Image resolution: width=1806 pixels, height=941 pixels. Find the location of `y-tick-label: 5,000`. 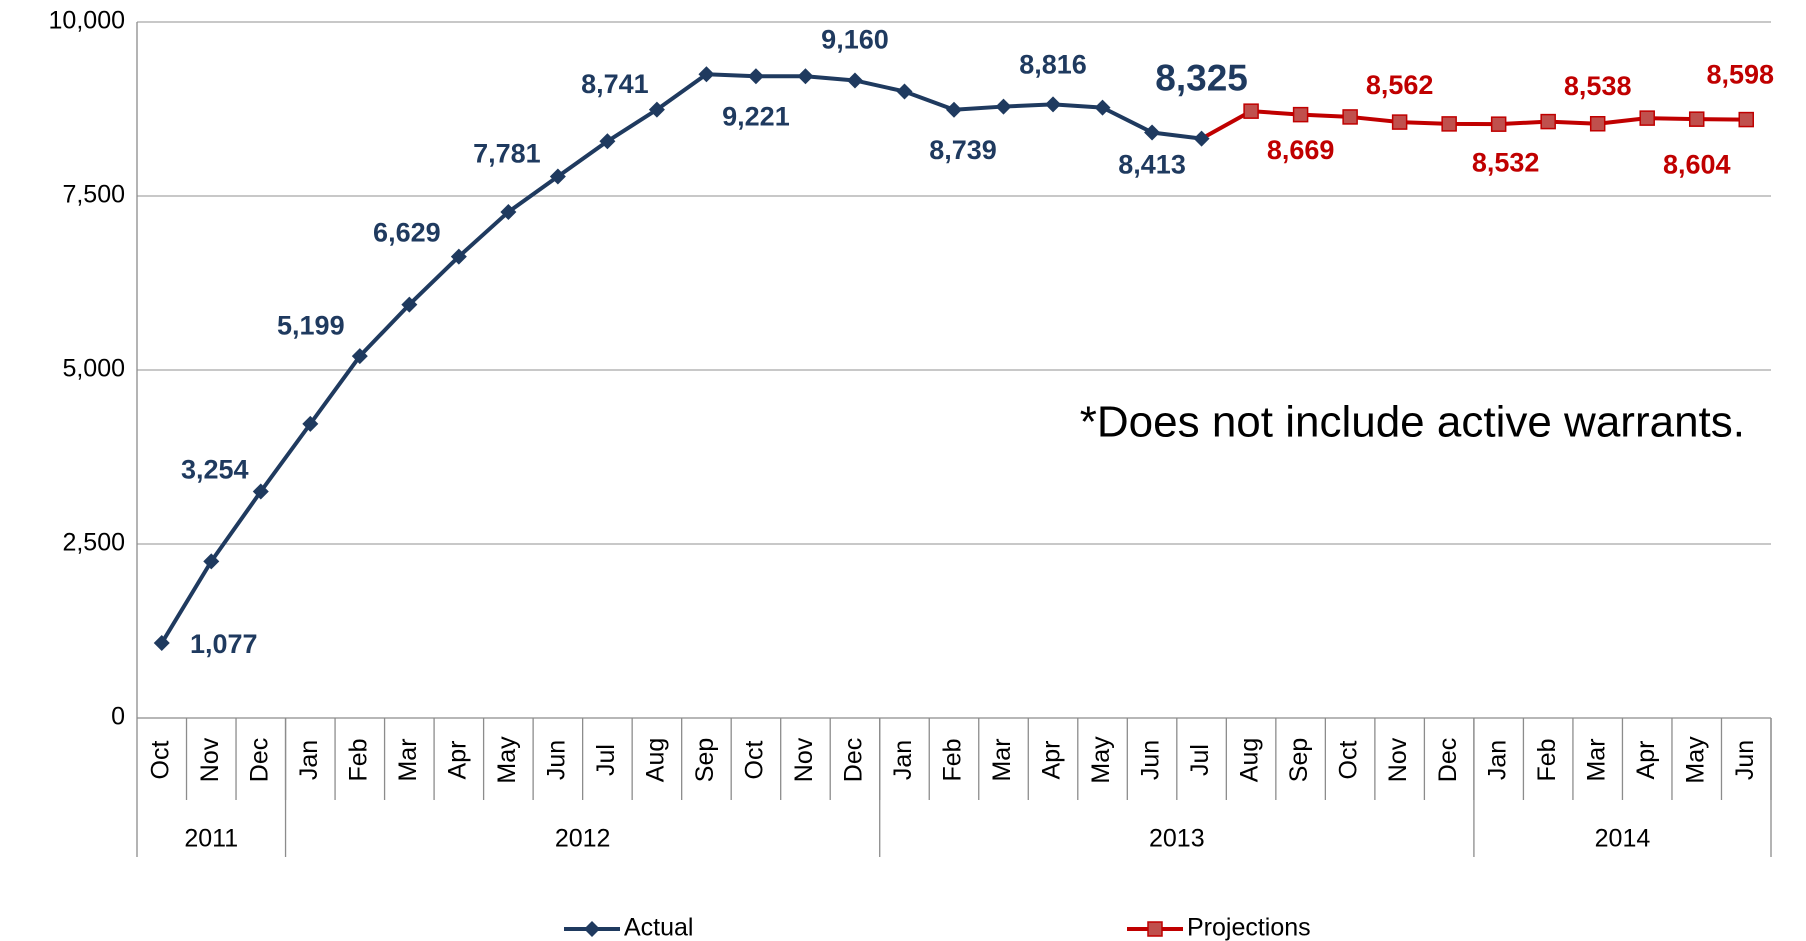

y-tick-label: 5,000 is located at coordinates (93, 369).